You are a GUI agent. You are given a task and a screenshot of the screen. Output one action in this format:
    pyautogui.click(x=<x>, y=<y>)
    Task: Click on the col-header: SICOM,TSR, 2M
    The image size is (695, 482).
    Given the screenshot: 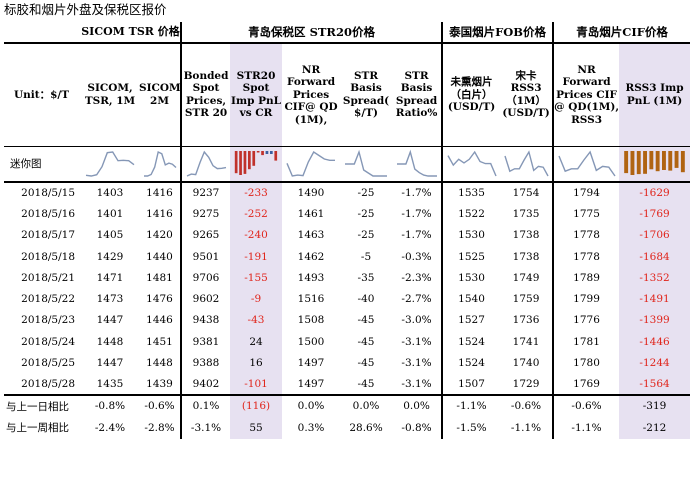 What is the action you would take?
    pyautogui.click(x=160, y=95)
    